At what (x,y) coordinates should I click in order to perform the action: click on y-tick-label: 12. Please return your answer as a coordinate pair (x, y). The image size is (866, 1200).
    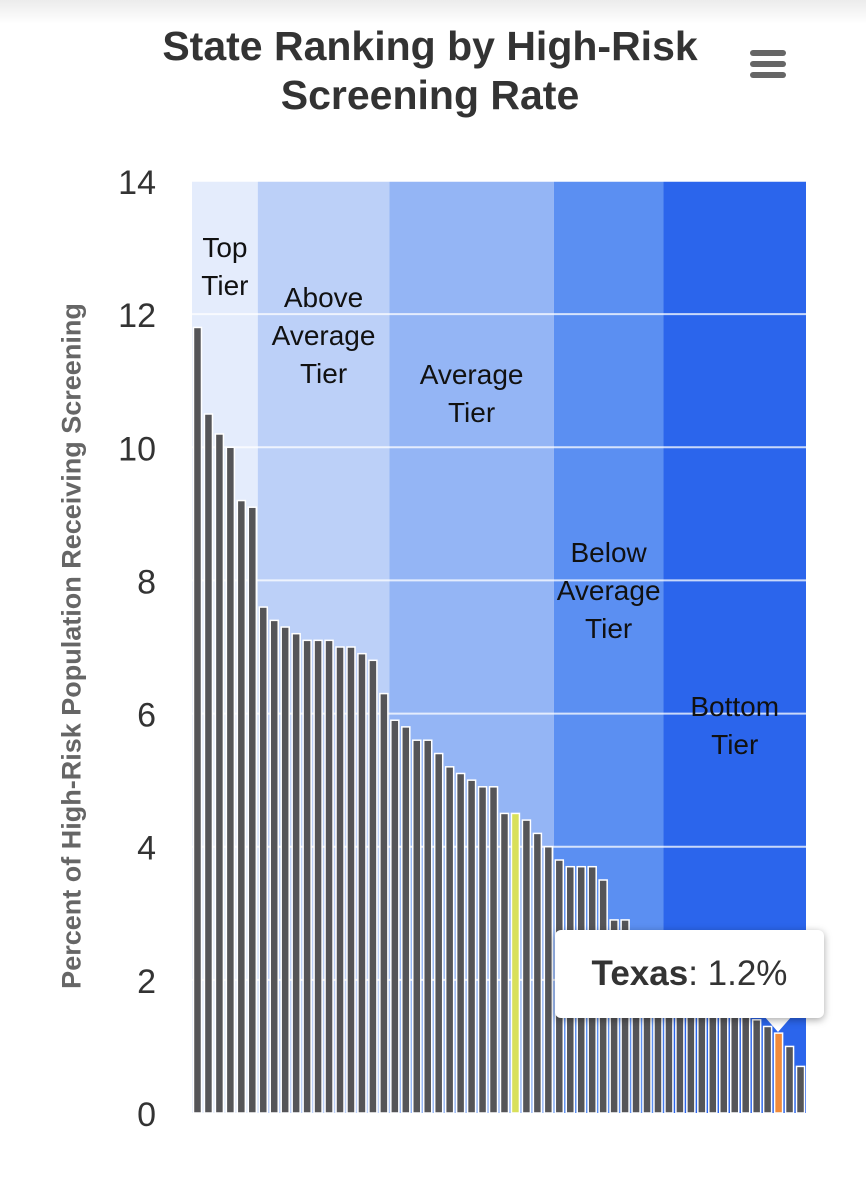
    Looking at the image, I should click on (137, 316).